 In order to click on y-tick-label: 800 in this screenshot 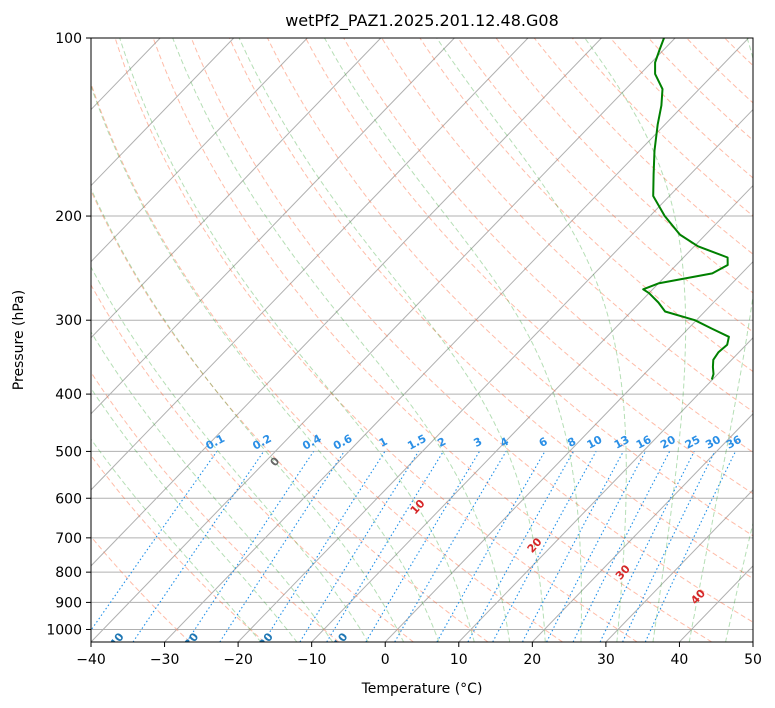, I will do `click(68, 573)`.